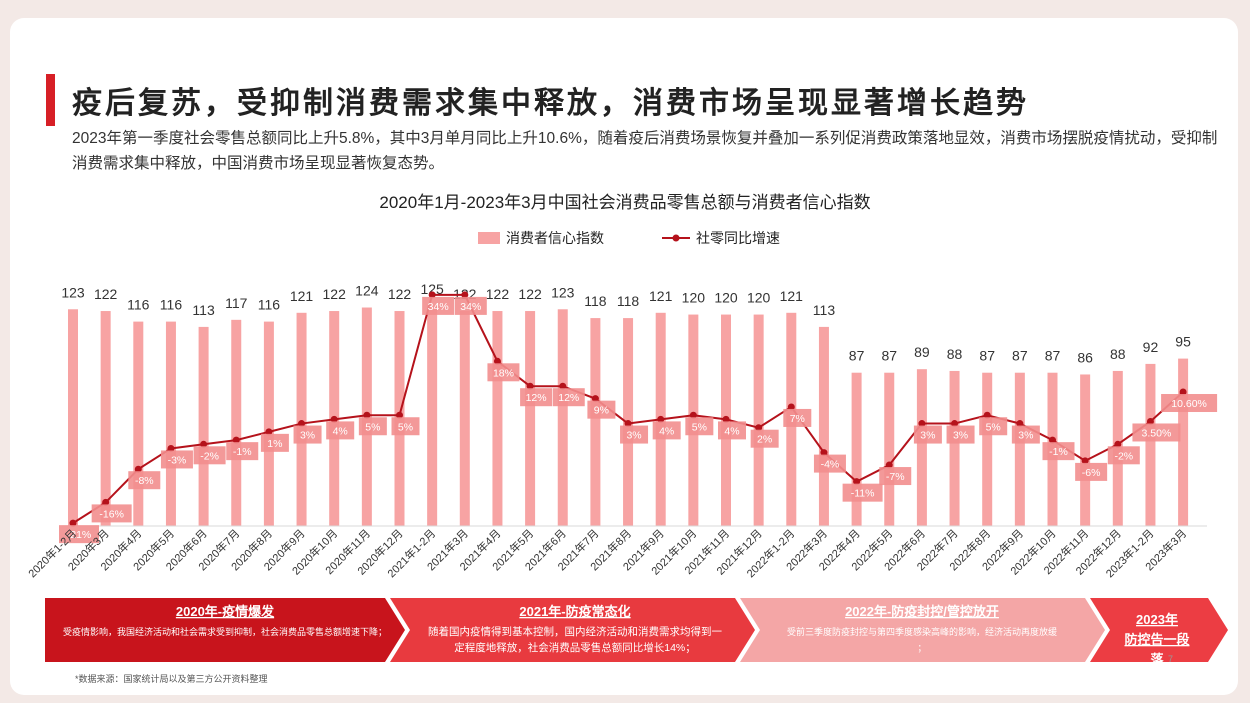 Image resolution: width=1250 pixels, height=703 pixels. What do you see at coordinates (629, 238) in the screenshot?
I see `chart-legend: 消费者信心指数 社零同比增速` at bounding box center [629, 238].